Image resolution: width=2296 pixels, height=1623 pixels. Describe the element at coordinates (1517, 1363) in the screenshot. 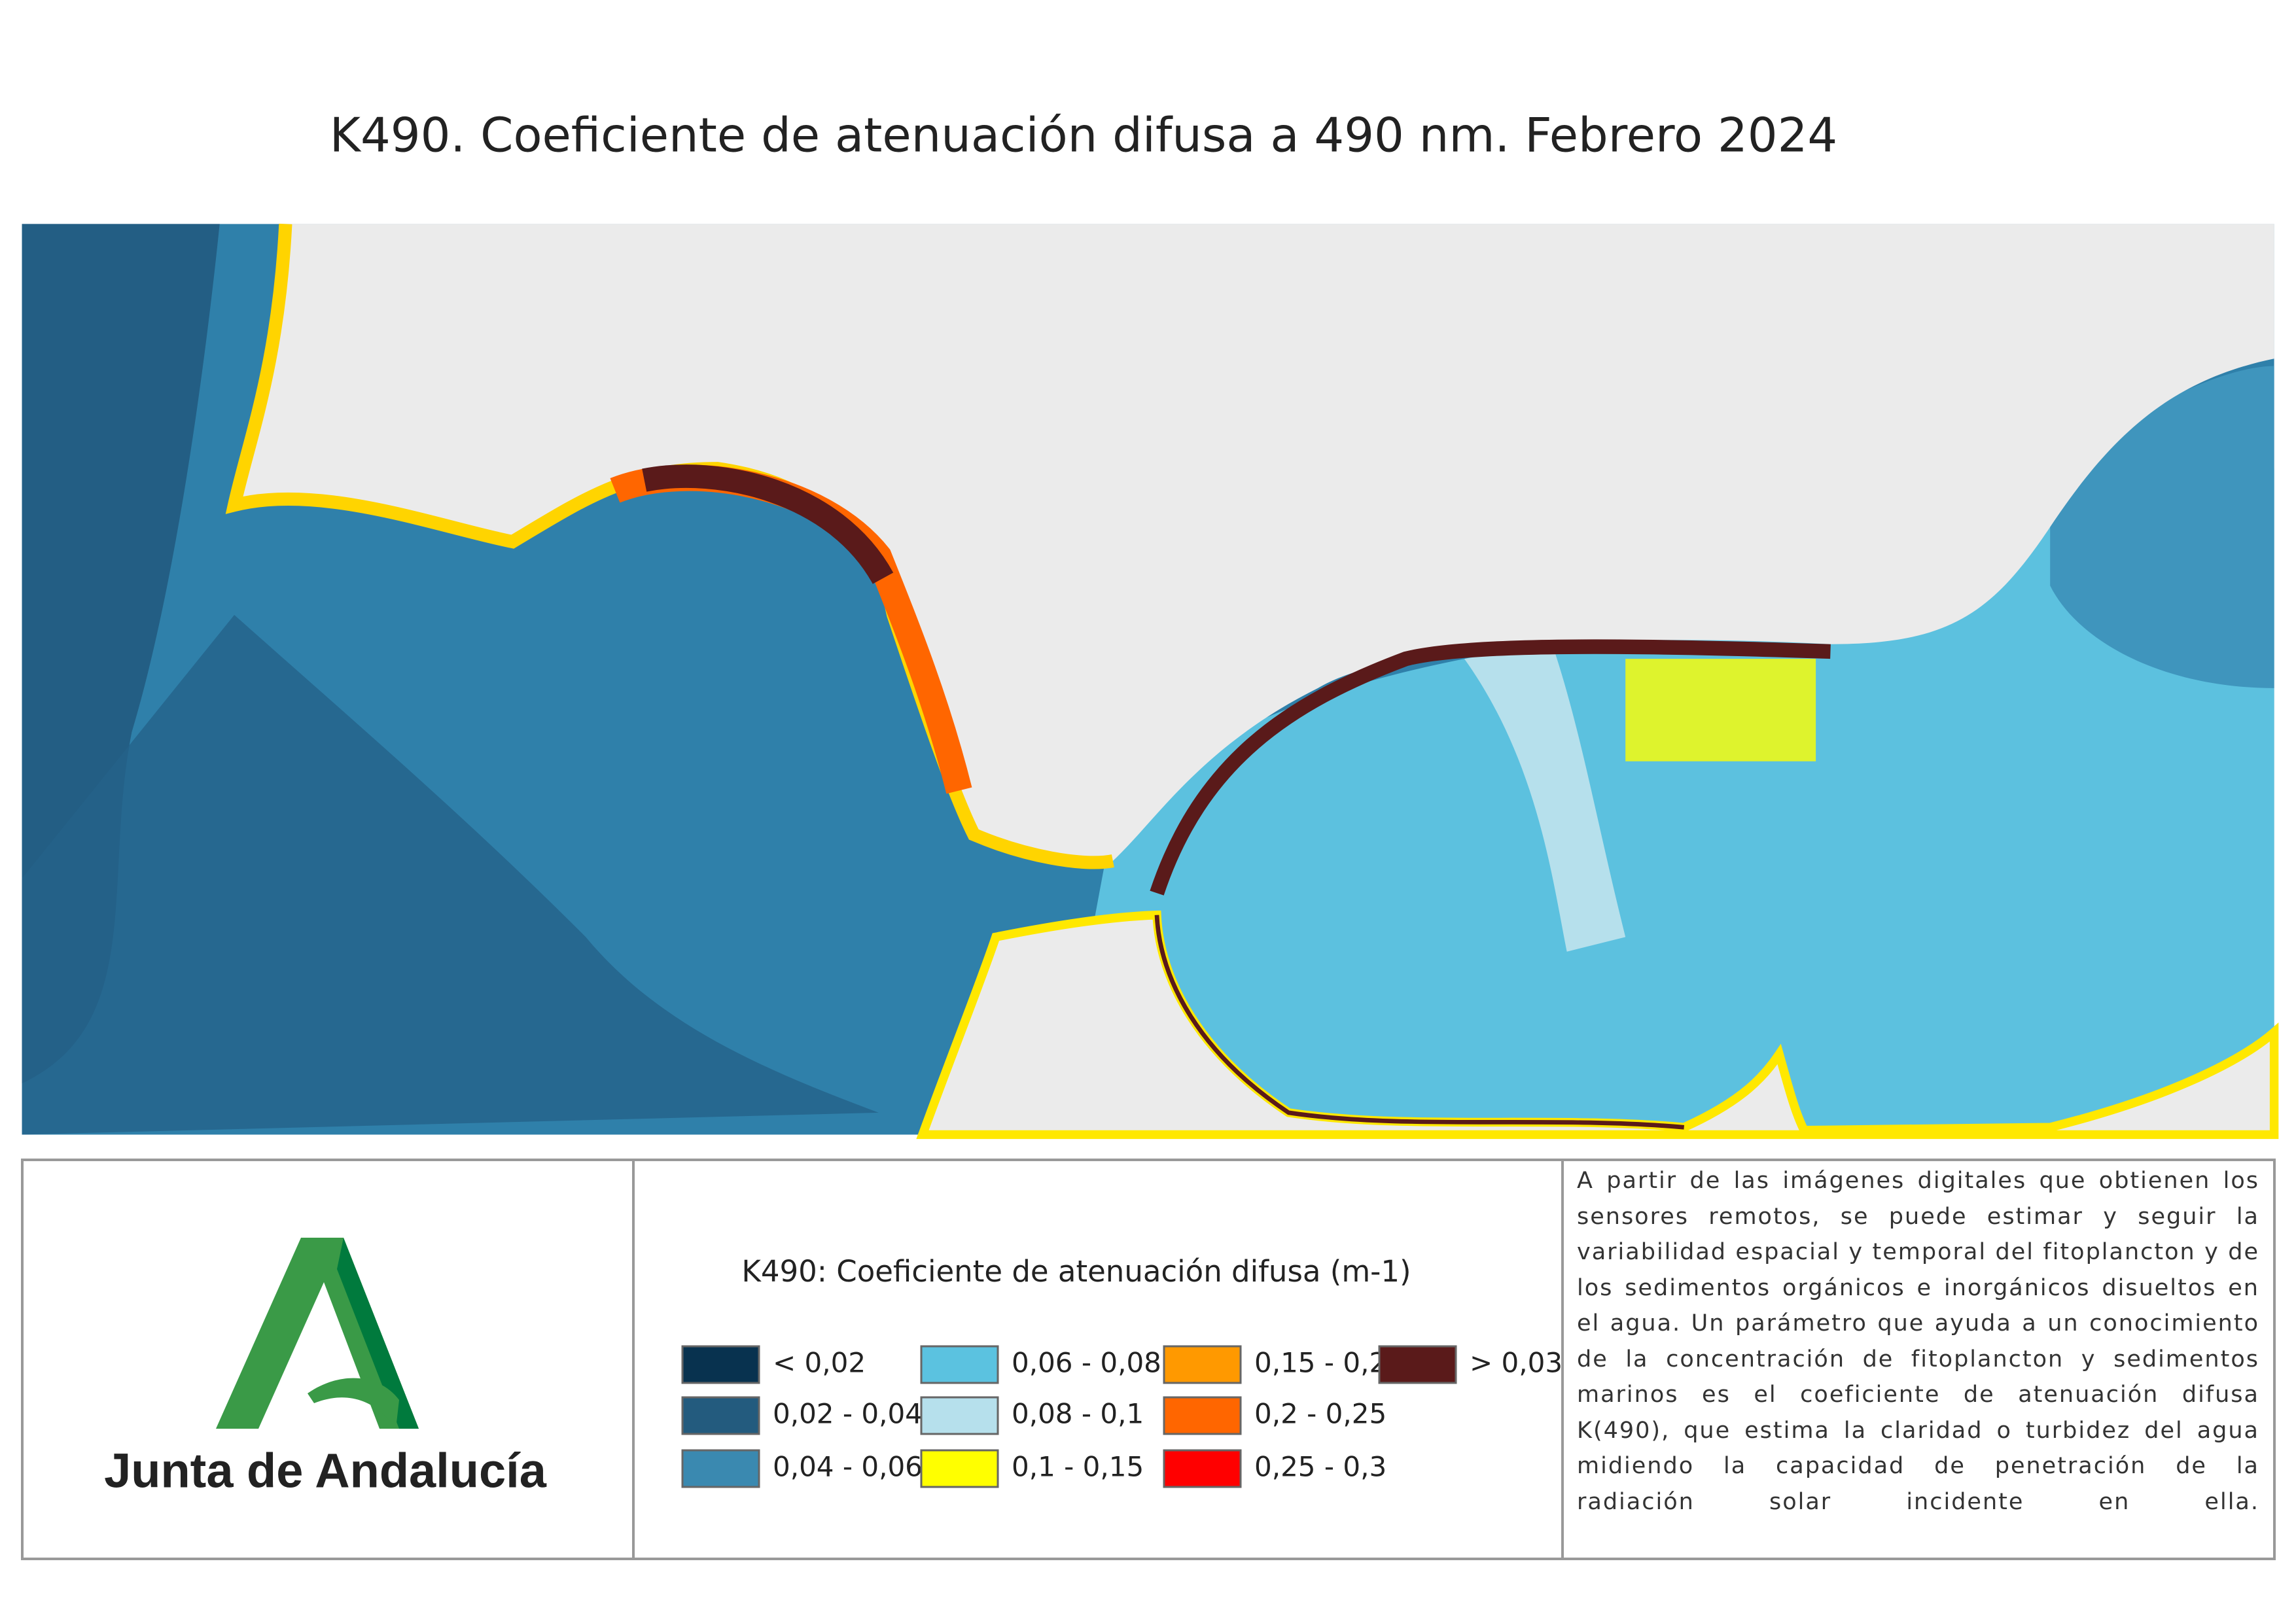

I see `legend-label: > 0,03` at that location.